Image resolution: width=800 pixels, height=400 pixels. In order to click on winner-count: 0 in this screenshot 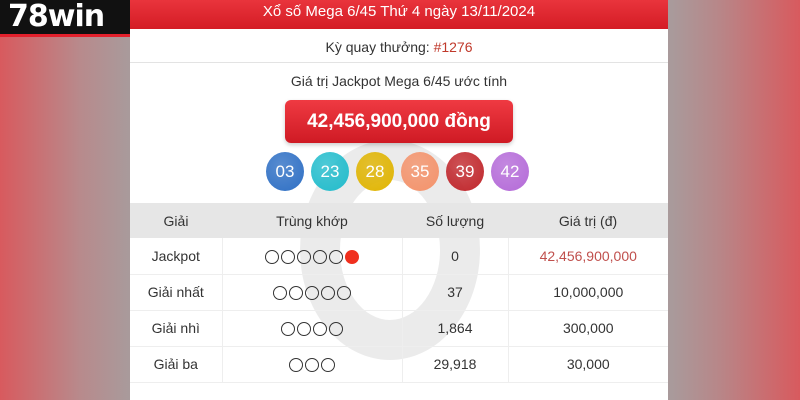, I will do `click(455, 256)`.